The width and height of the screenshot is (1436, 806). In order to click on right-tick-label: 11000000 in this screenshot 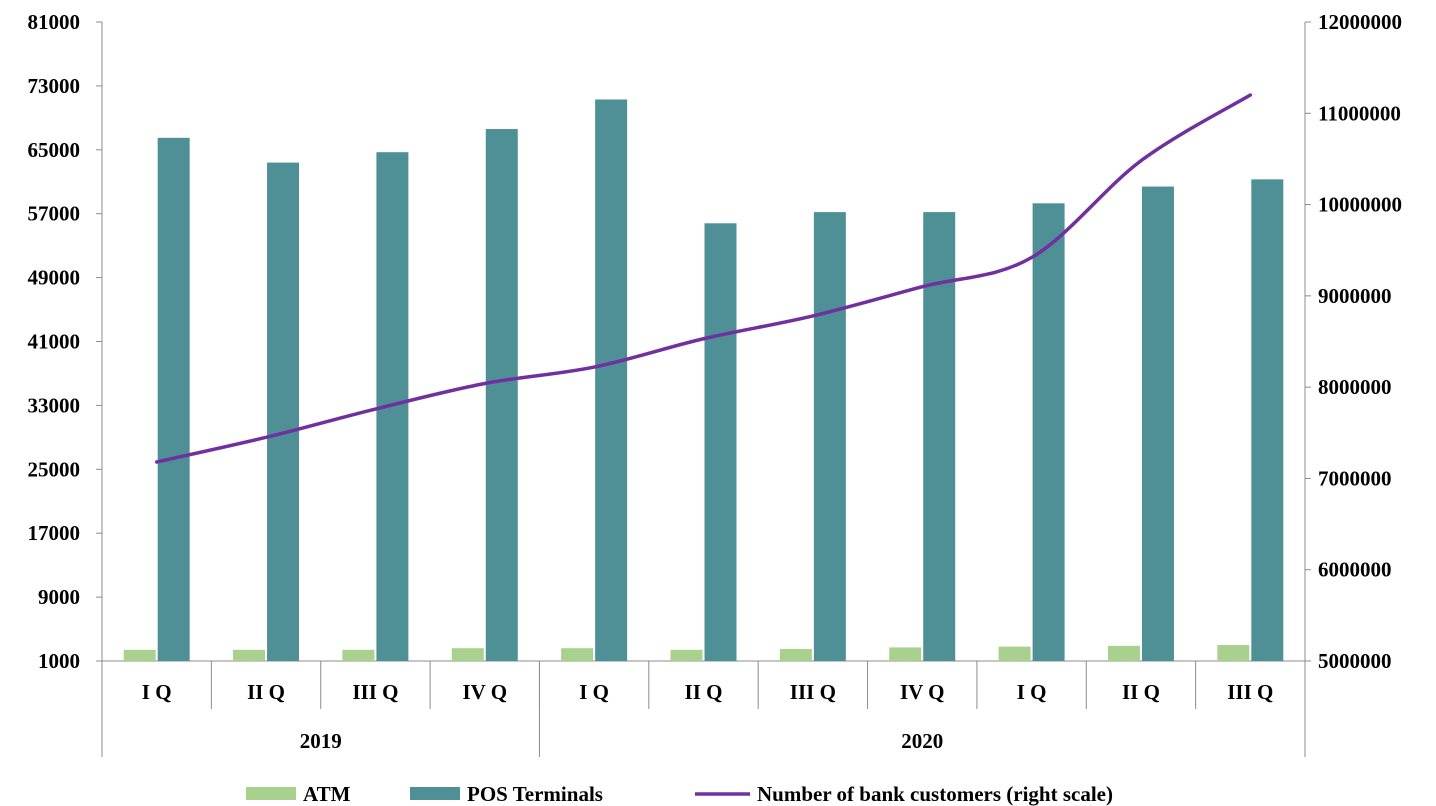, I will do `click(1359, 113)`.